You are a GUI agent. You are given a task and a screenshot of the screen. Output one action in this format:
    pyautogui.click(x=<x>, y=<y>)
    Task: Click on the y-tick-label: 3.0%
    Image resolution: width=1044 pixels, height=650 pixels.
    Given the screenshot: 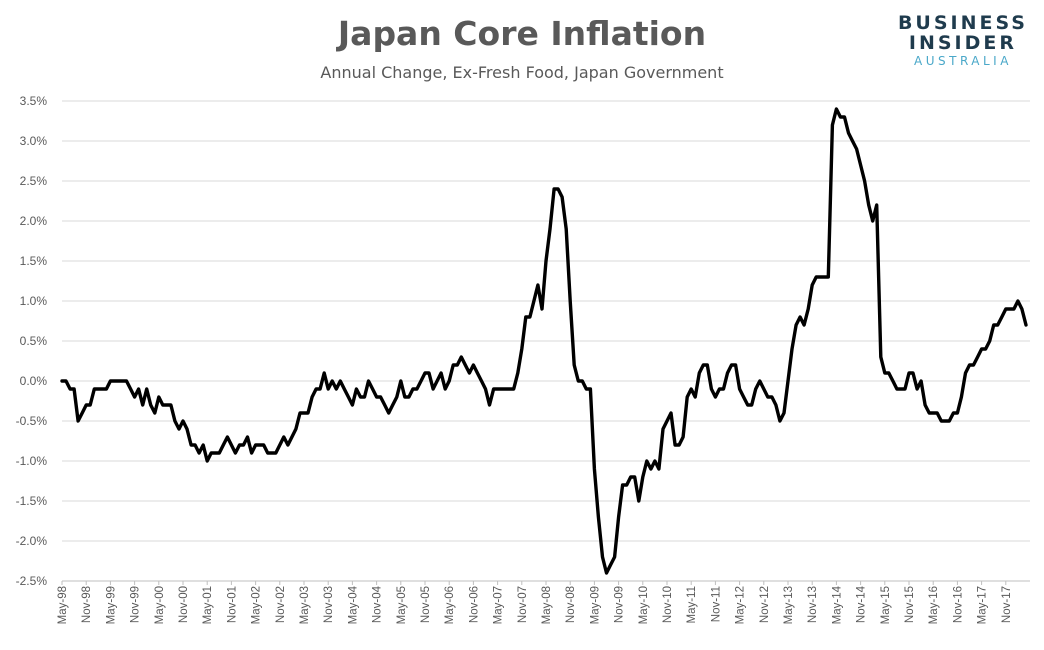 What is the action you would take?
    pyautogui.click(x=34, y=141)
    